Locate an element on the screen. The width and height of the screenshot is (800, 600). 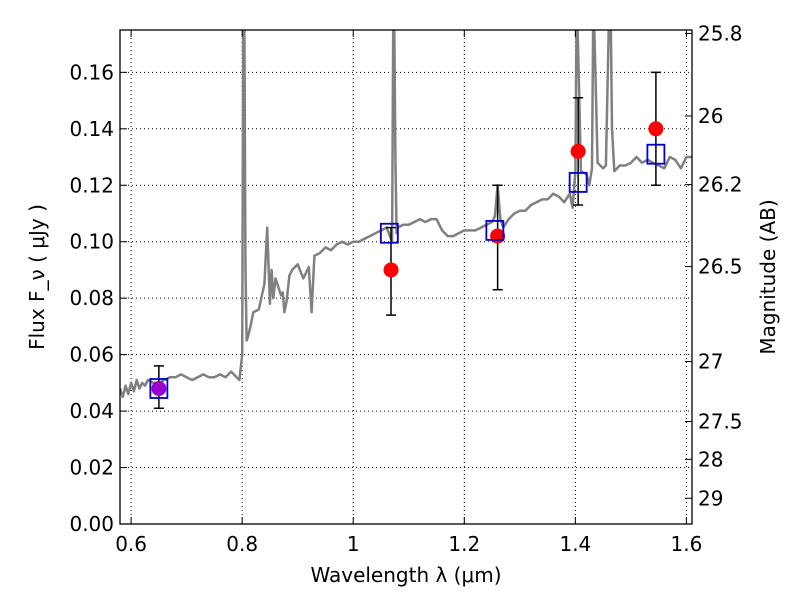
y2-tick-label: 26 is located at coordinates (710, 116).